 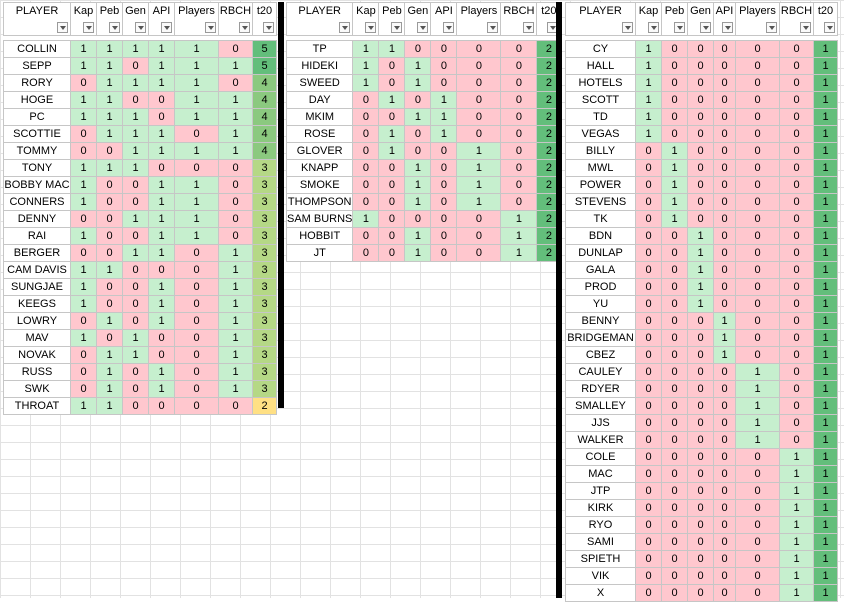 I want to click on player-name-cell: WALKER, so click(x=600, y=440).